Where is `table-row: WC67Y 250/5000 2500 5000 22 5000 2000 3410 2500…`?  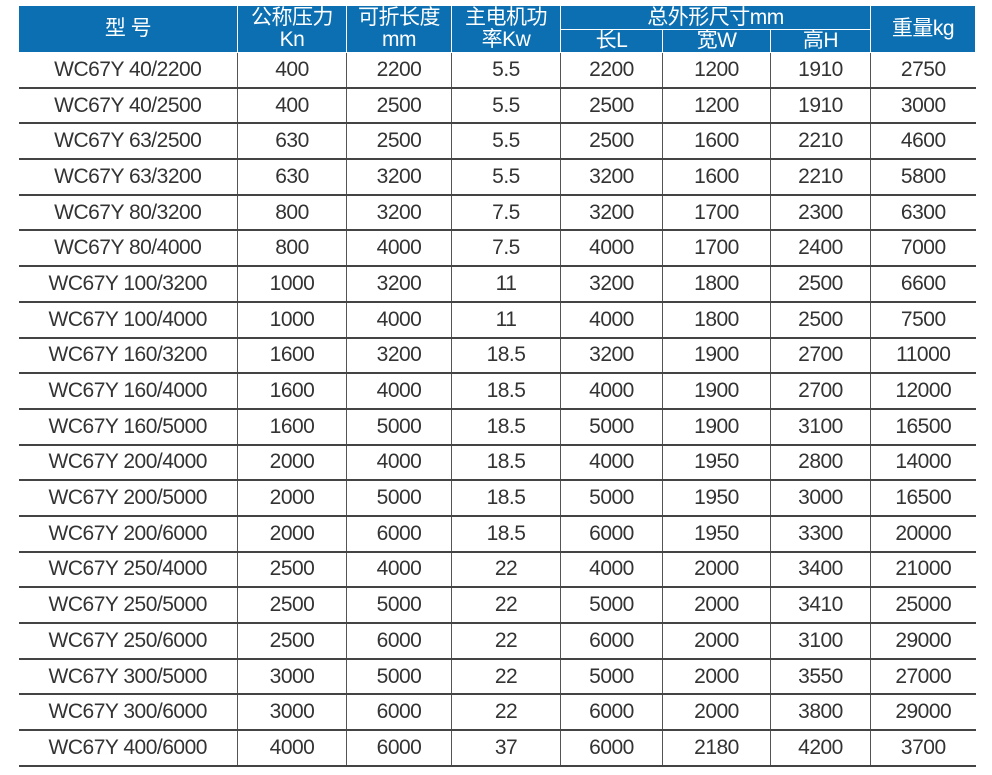 table-row: WC67Y 250/5000 2500 5000 22 5000 2000 3410 2500… is located at coordinates (497, 605).